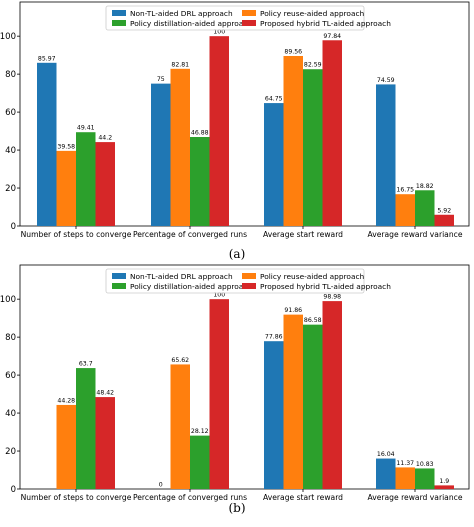 The width and height of the screenshot is (474, 527). Describe the element at coordinates (47, 58) in the screenshot. I see `data-label: 85.97` at that location.